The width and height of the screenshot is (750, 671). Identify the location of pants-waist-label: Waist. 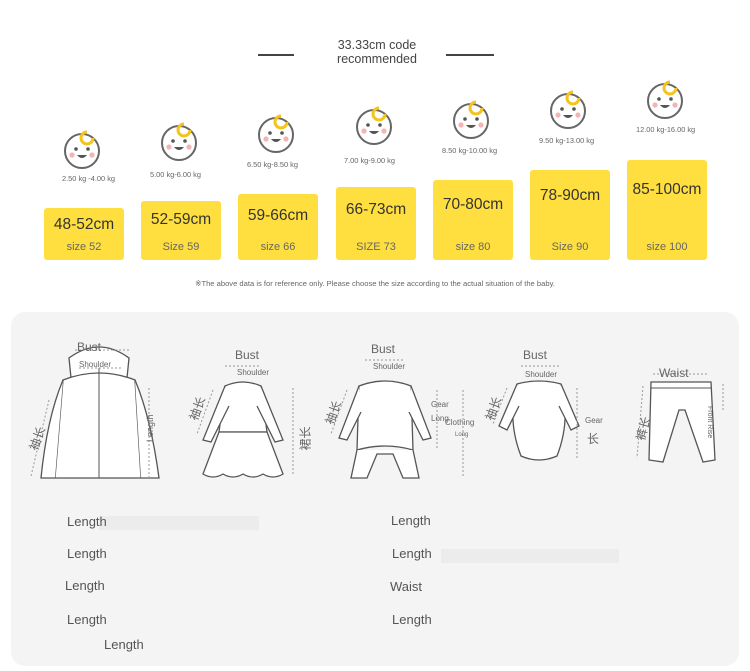
(674, 373).